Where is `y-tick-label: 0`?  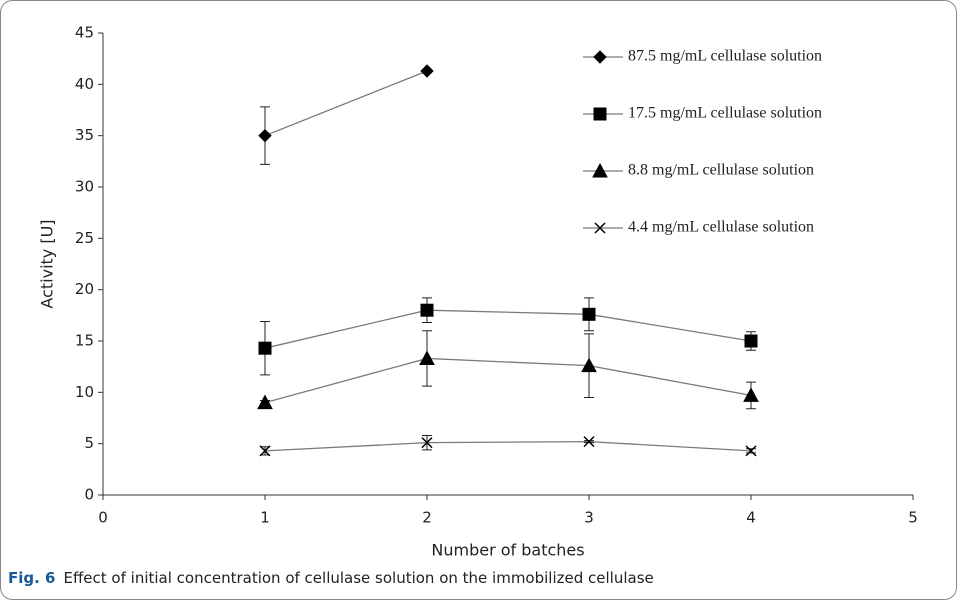
y-tick-label: 0 is located at coordinates (89, 495).